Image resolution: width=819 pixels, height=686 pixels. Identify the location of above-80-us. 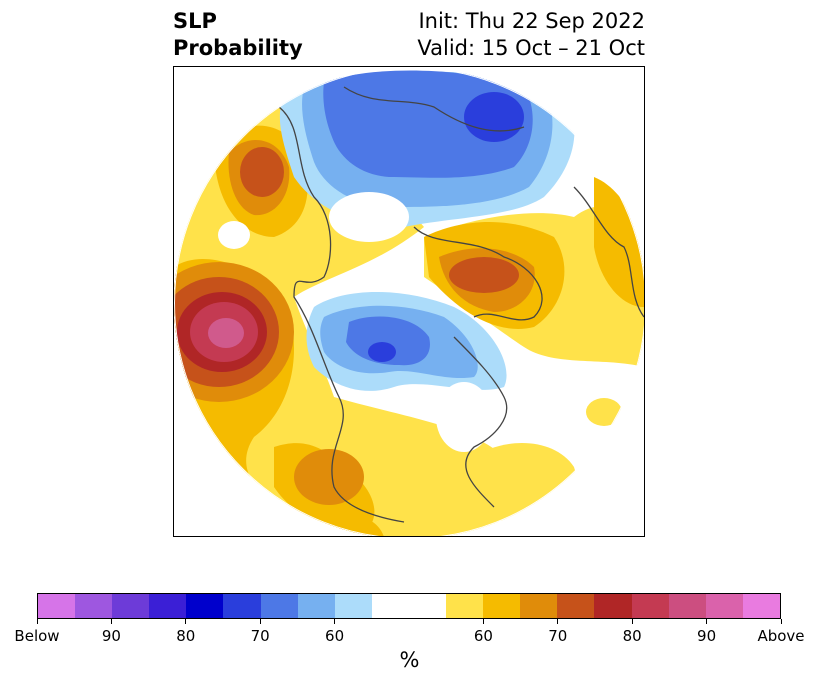
(329, 477).